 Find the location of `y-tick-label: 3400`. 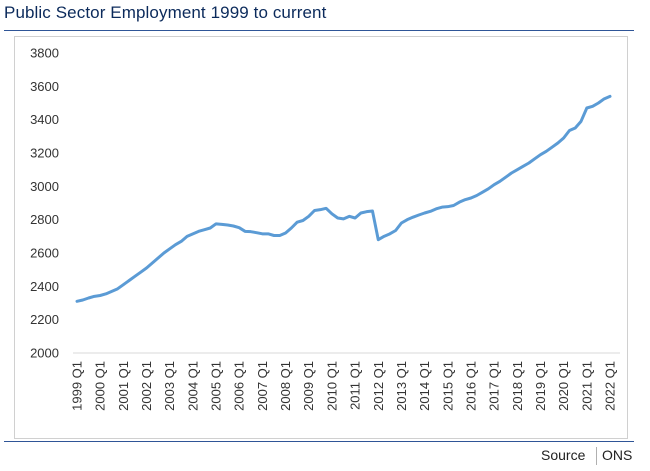

y-tick-label: 3400 is located at coordinates (44, 119).